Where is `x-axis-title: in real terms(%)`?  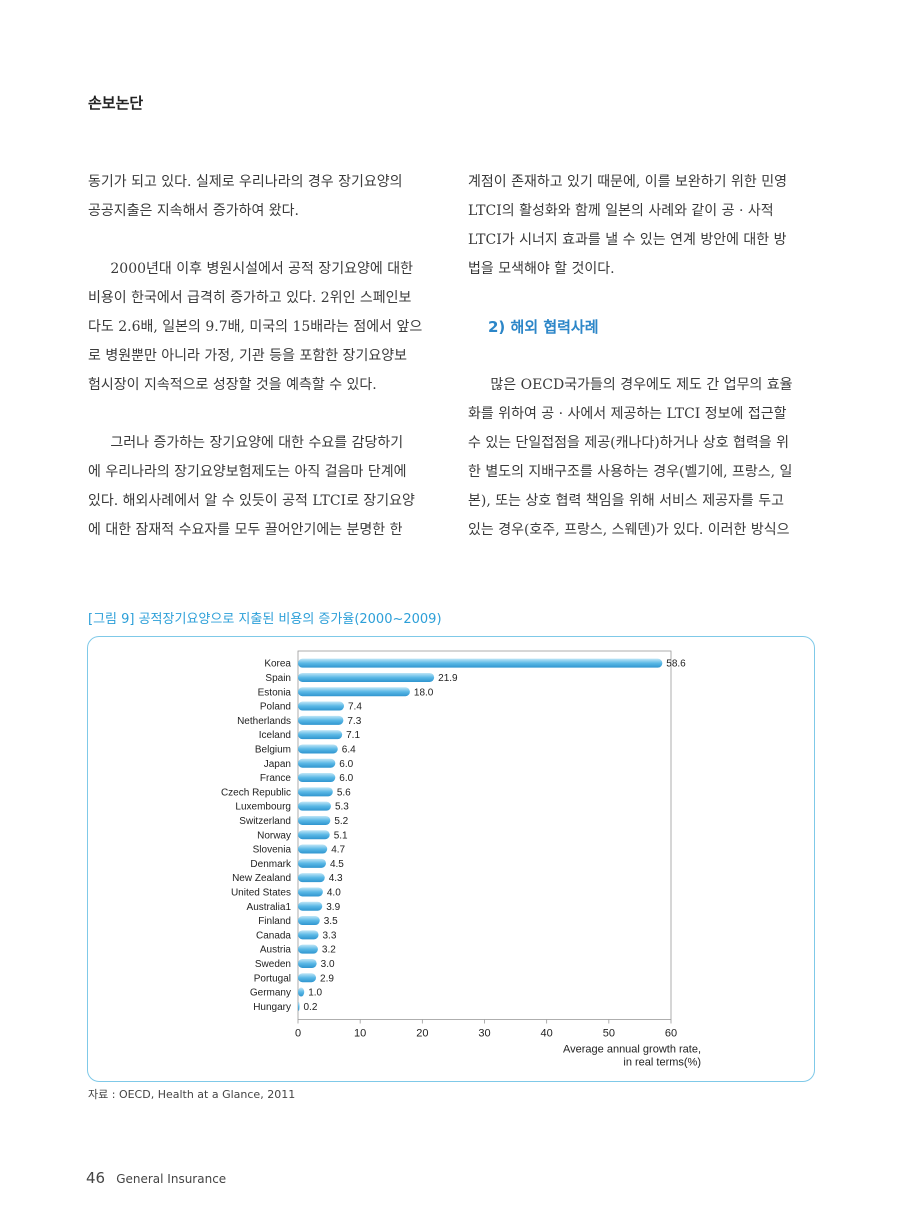 x-axis-title: in real terms(%) is located at coordinates (662, 1063).